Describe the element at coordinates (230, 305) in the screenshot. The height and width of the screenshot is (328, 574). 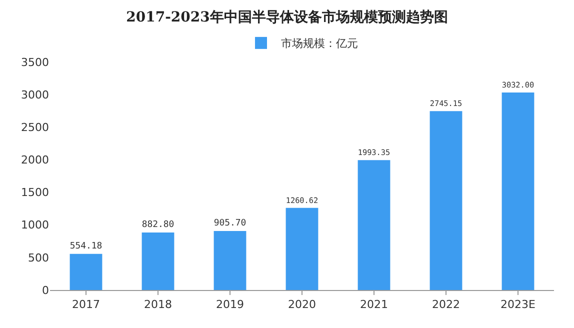
I see `x-tick-label: 2019` at that location.